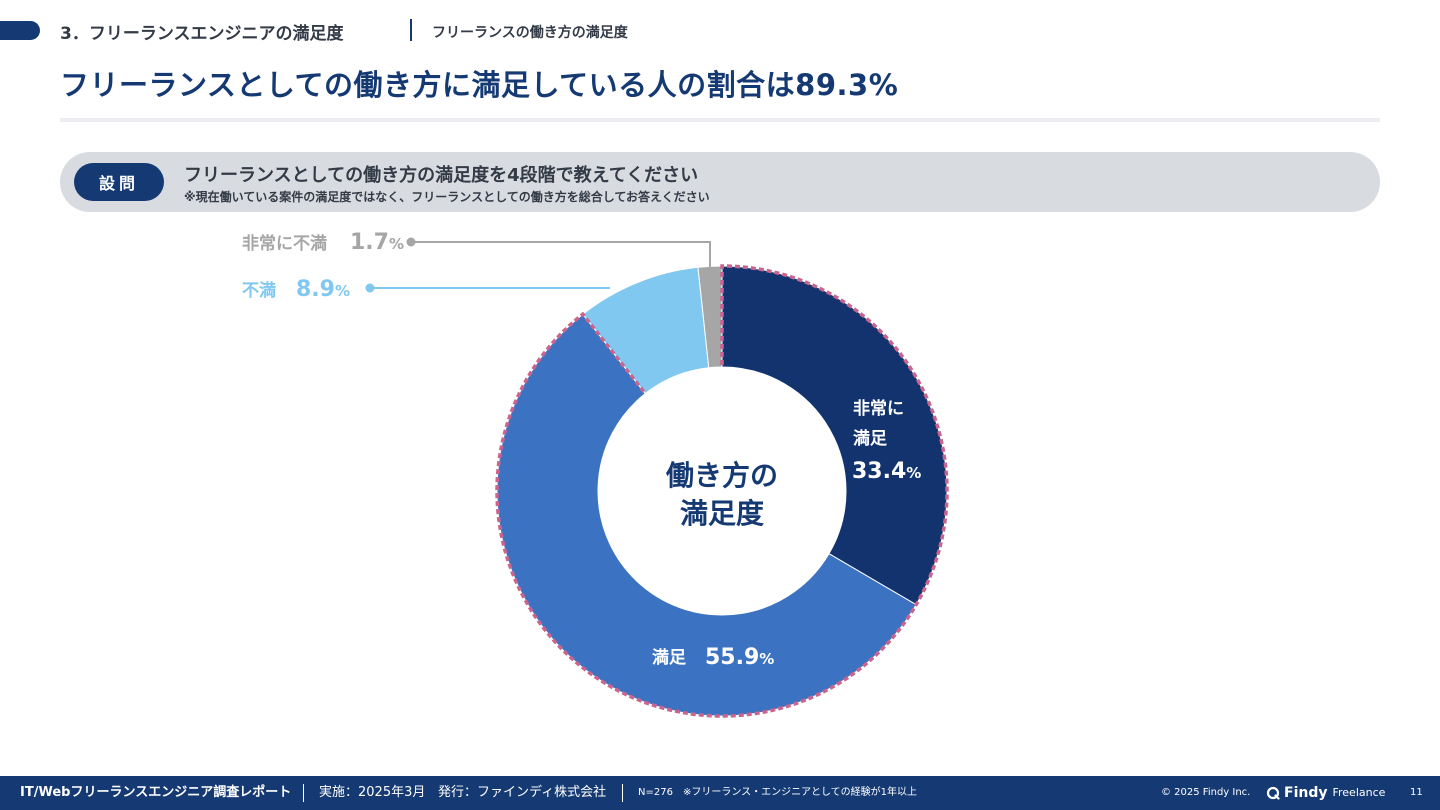 The height and width of the screenshot is (810, 1440). I want to click on question-badge: 設問, so click(119, 182).